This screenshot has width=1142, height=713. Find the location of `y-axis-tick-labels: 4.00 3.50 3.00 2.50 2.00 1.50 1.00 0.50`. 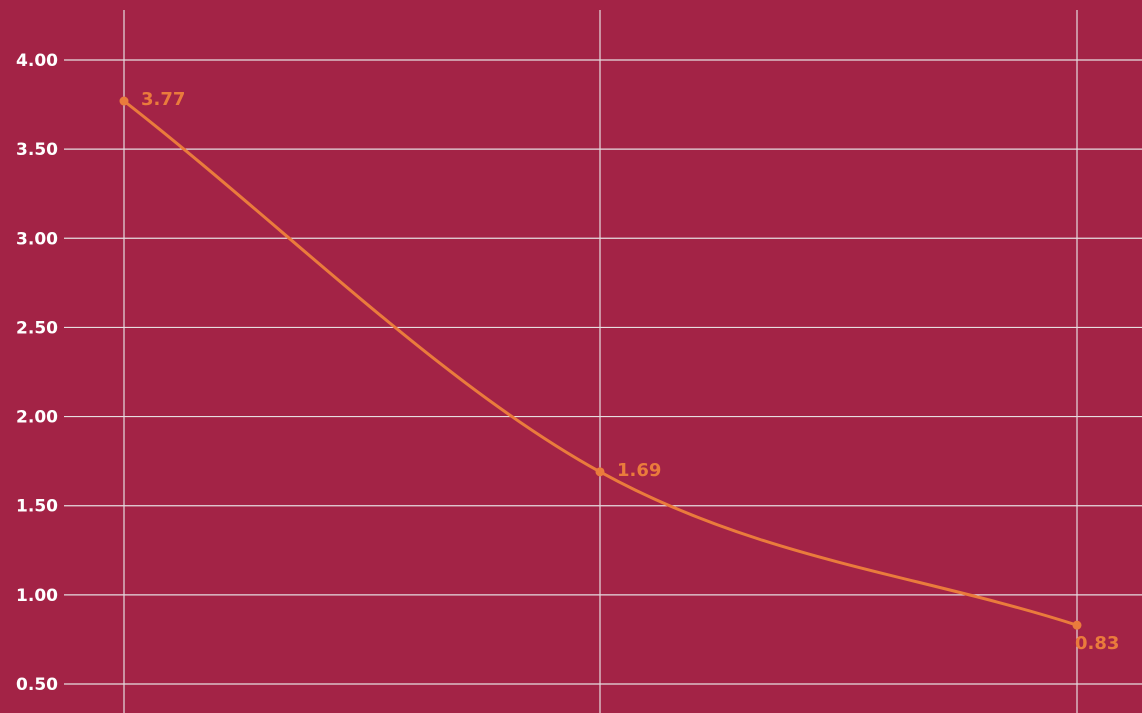

y-axis-tick-labels: 4.00 3.50 3.00 2.50 2.00 1.50 1.00 0.50 is located at coordinates (37, 373).